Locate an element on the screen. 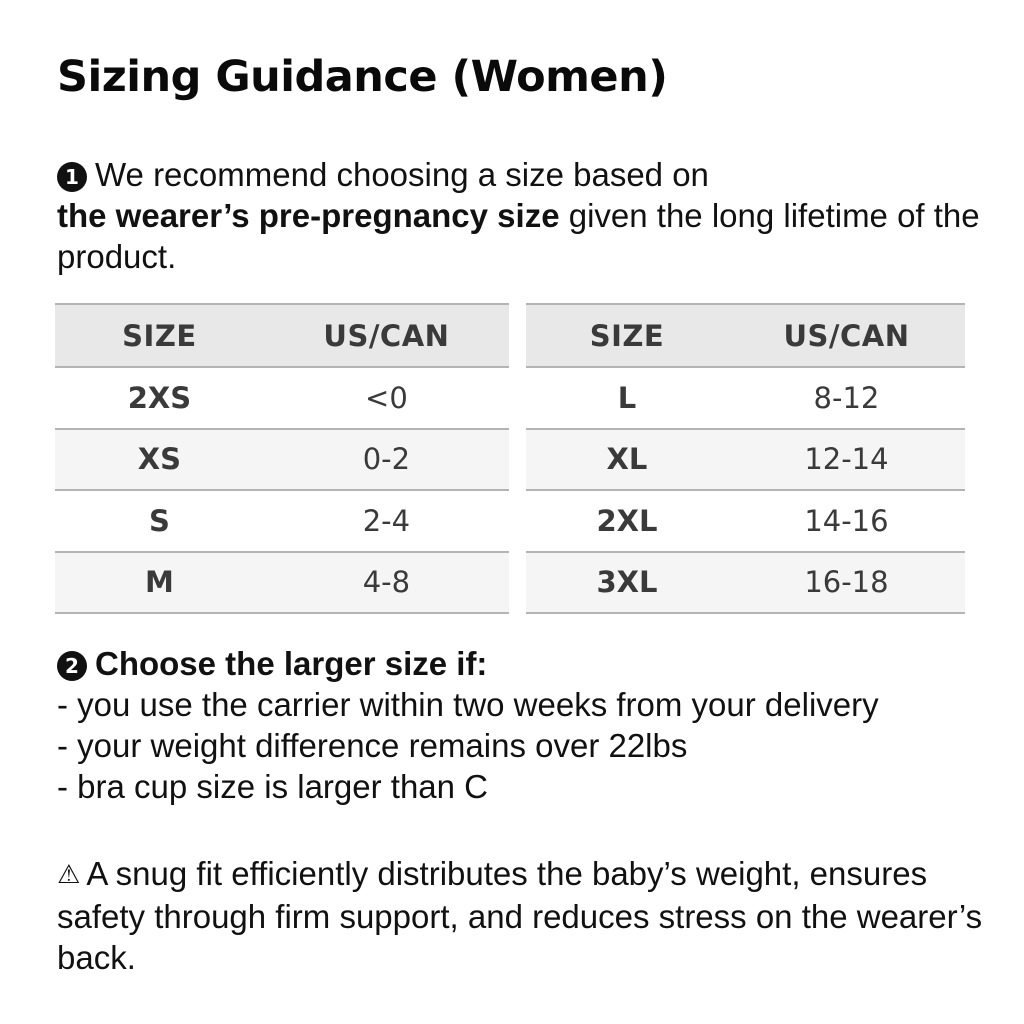 This screenshot has height=1024, width=1024. us-can-cell: <0 is located at coordinates (386, 397).